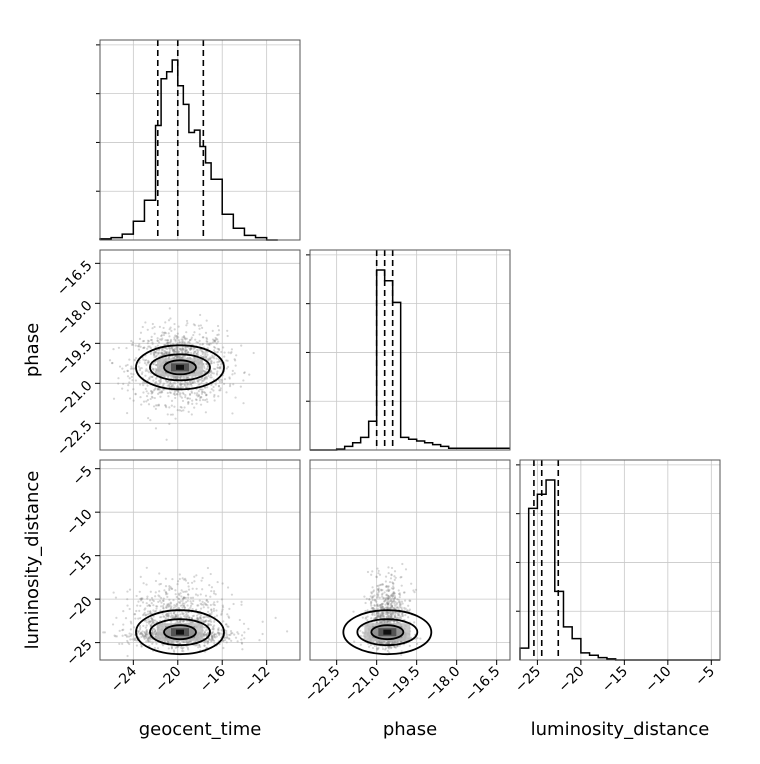 The image size is (760, 764). Describe the element at coordinates (198, 140) in the screenshot. I see `histogram-geocent_time` at that location.